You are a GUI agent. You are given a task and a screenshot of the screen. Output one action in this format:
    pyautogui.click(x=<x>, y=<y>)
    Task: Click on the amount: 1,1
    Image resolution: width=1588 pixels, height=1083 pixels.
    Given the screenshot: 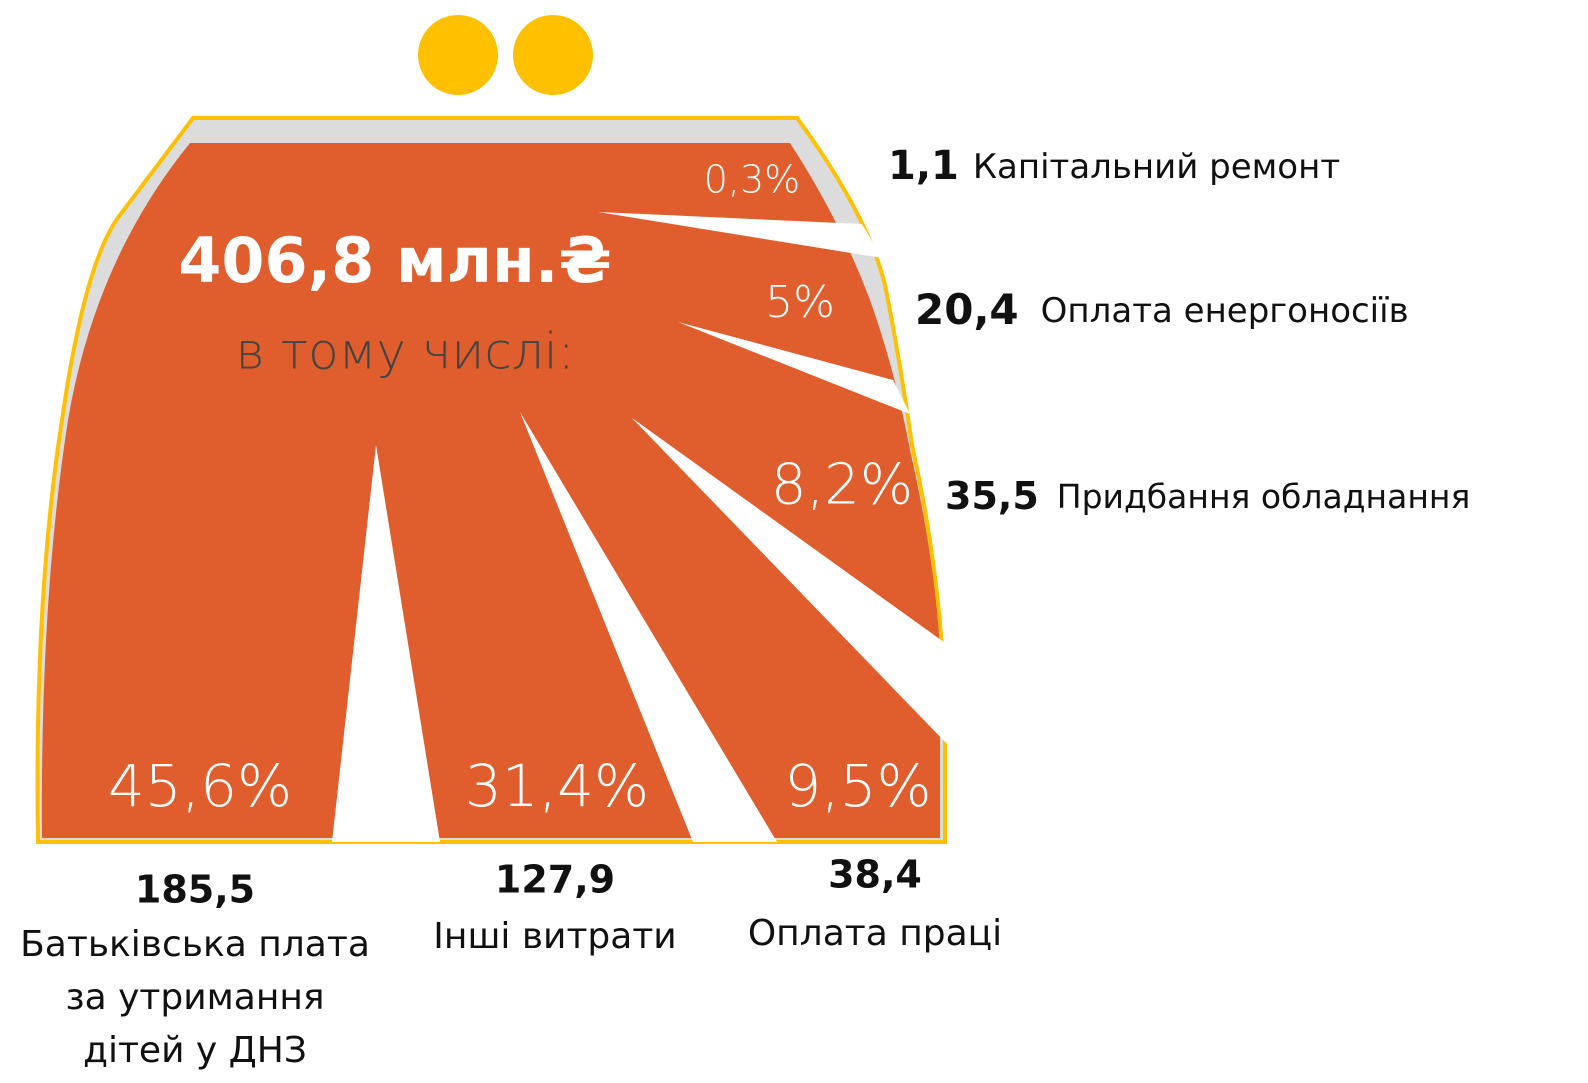 What is the action you would take?
    pyautogui.click(x=923, y=166)
    